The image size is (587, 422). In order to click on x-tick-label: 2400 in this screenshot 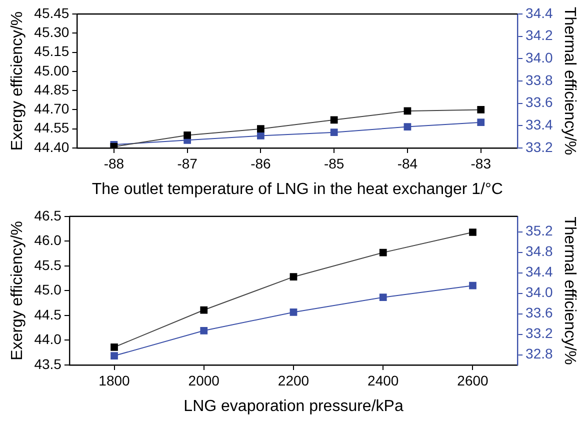, I will do `click(383, 380)`.